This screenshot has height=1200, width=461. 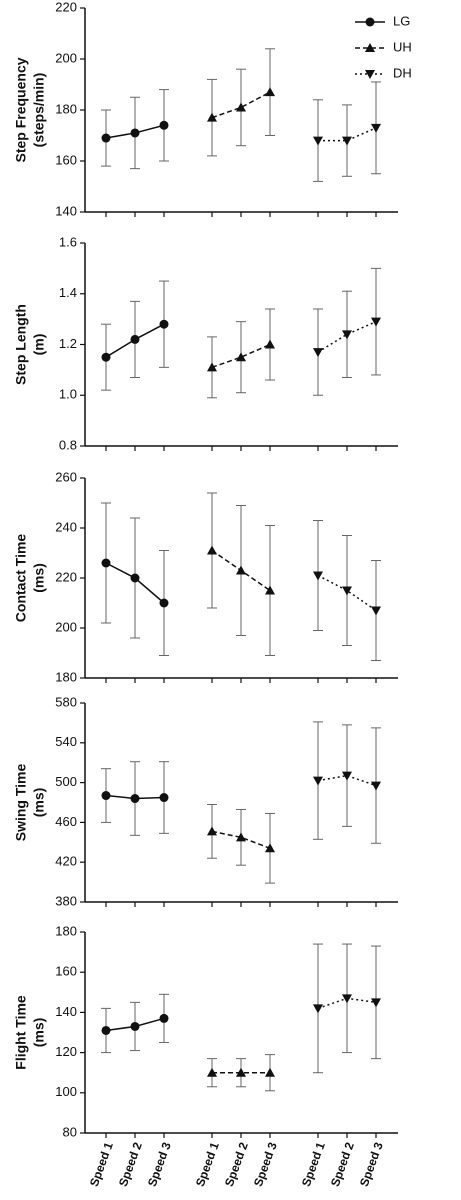 What do you see at coordinates (21, 1032) in the screenshot?
I see `y-axis-label: Flight Time` at bounding box center [21, 1032].